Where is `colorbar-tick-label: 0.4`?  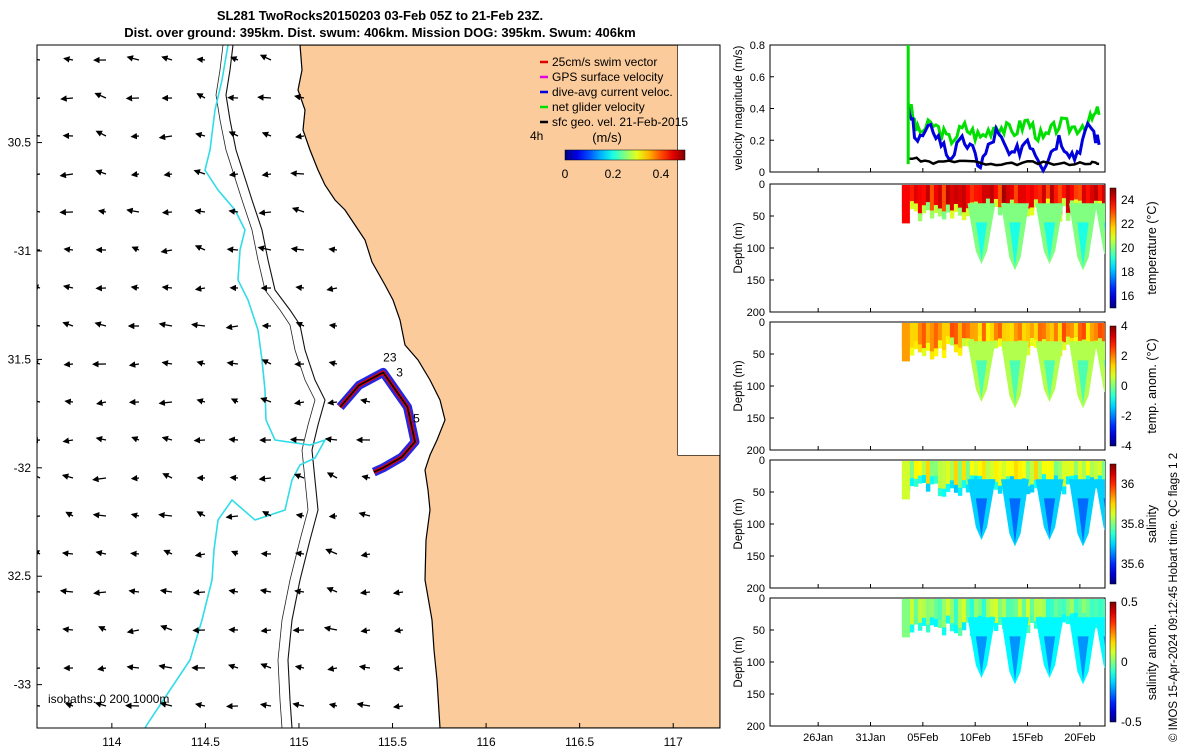 colorbar-tick-label: 0.4 is located at coordinates (661, 174).